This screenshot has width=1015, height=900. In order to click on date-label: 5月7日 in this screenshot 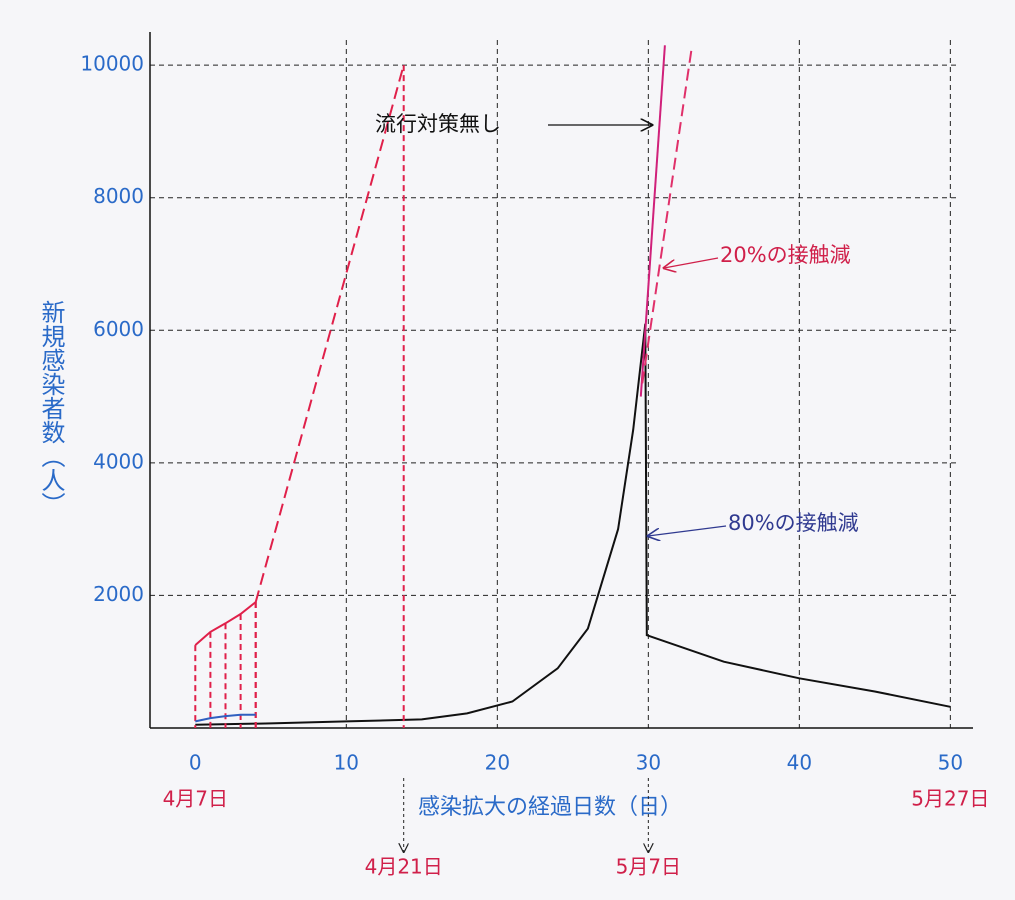, I will do `click(648, 867)`.